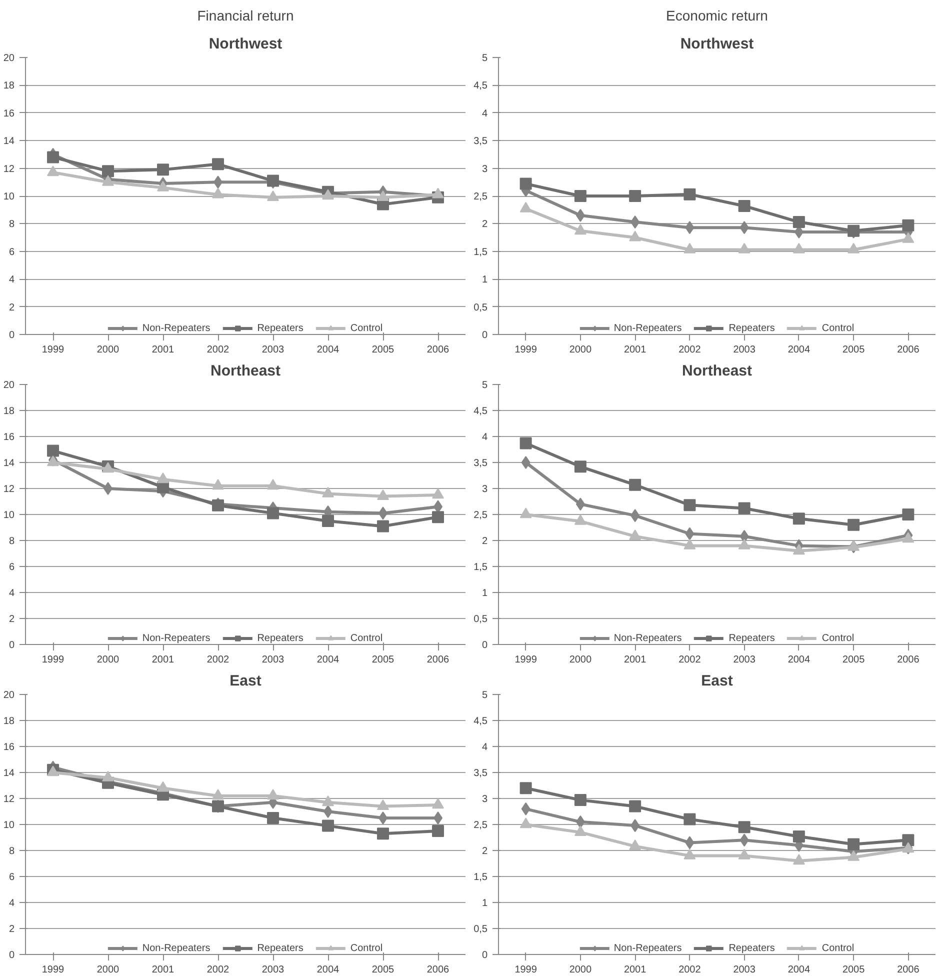  What do you see at coordinates (717, 16) in the screenshot?
I see `chart-subtitle: Economic return` at bounding box center [717, 16].